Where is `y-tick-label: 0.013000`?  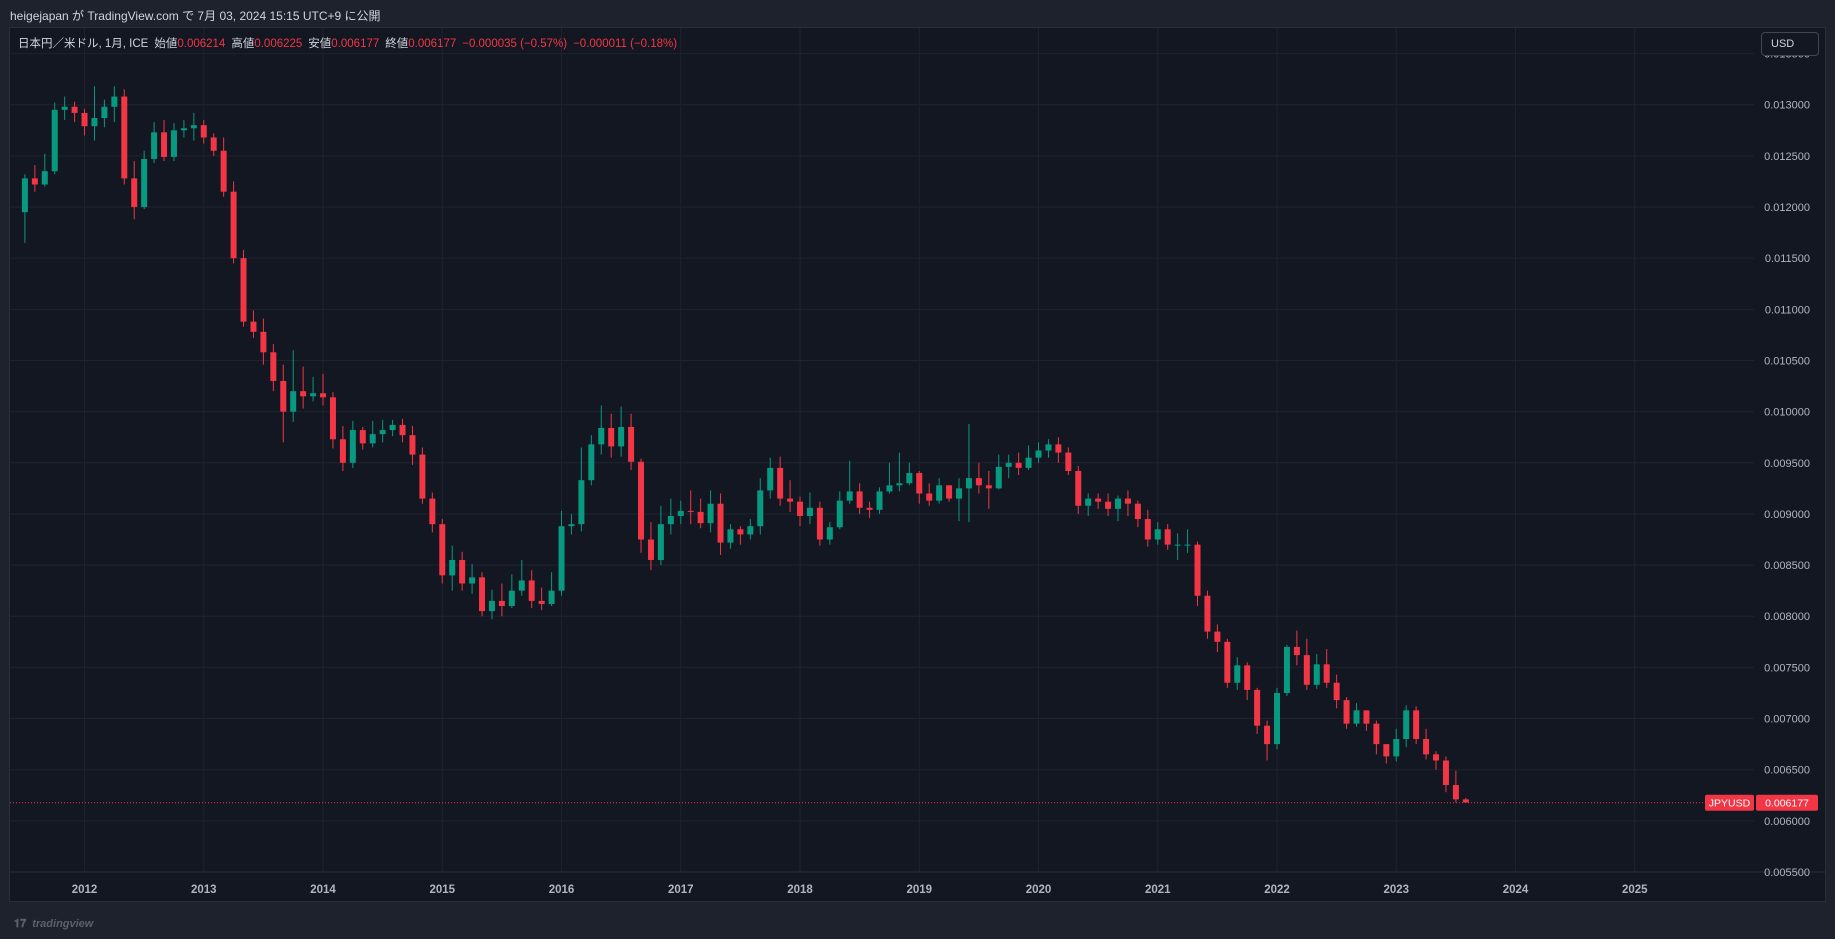
y-tick-label: 0.013000 is located at coordinates (1787, 106).